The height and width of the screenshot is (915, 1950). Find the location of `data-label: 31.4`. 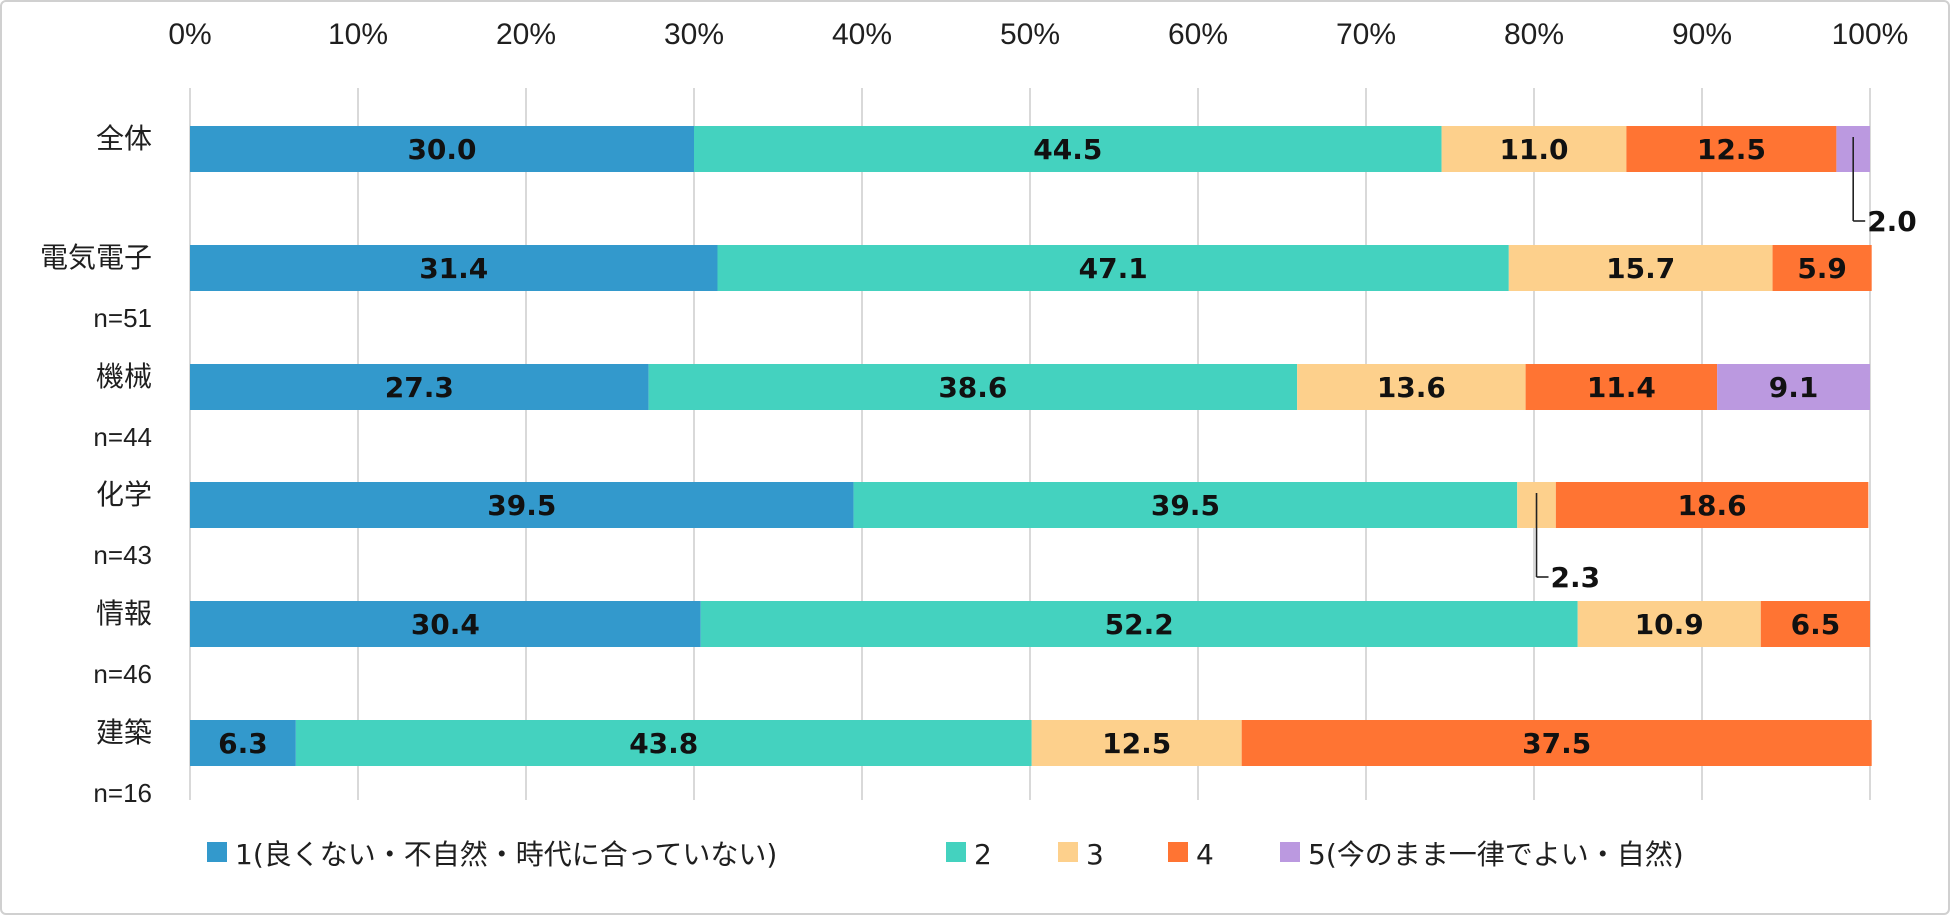

data-label: 31.4 is located at coordinates (453, 268).